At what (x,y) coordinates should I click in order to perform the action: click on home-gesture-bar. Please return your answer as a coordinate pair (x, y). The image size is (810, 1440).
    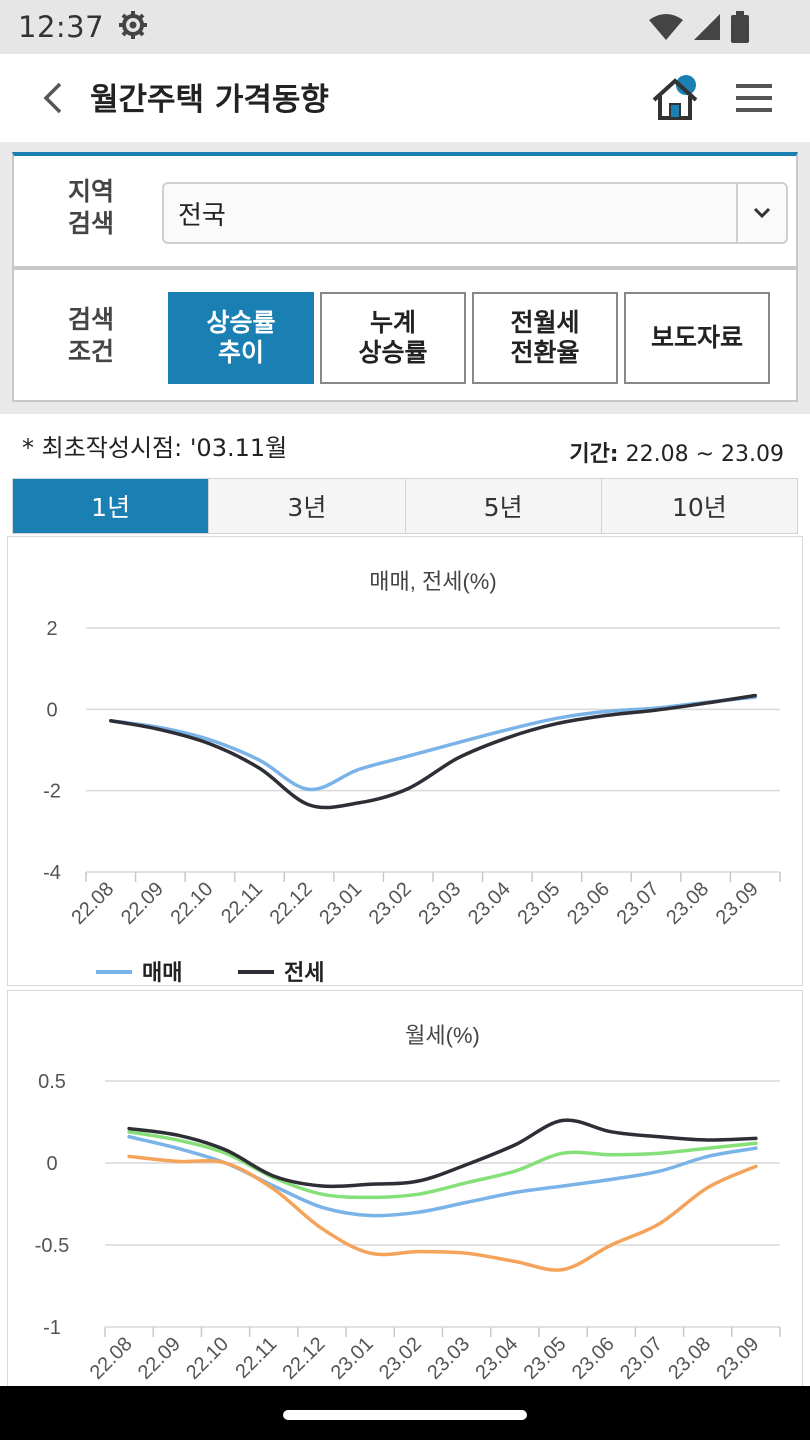
    Looking at the image, I should click on (405, 1415).